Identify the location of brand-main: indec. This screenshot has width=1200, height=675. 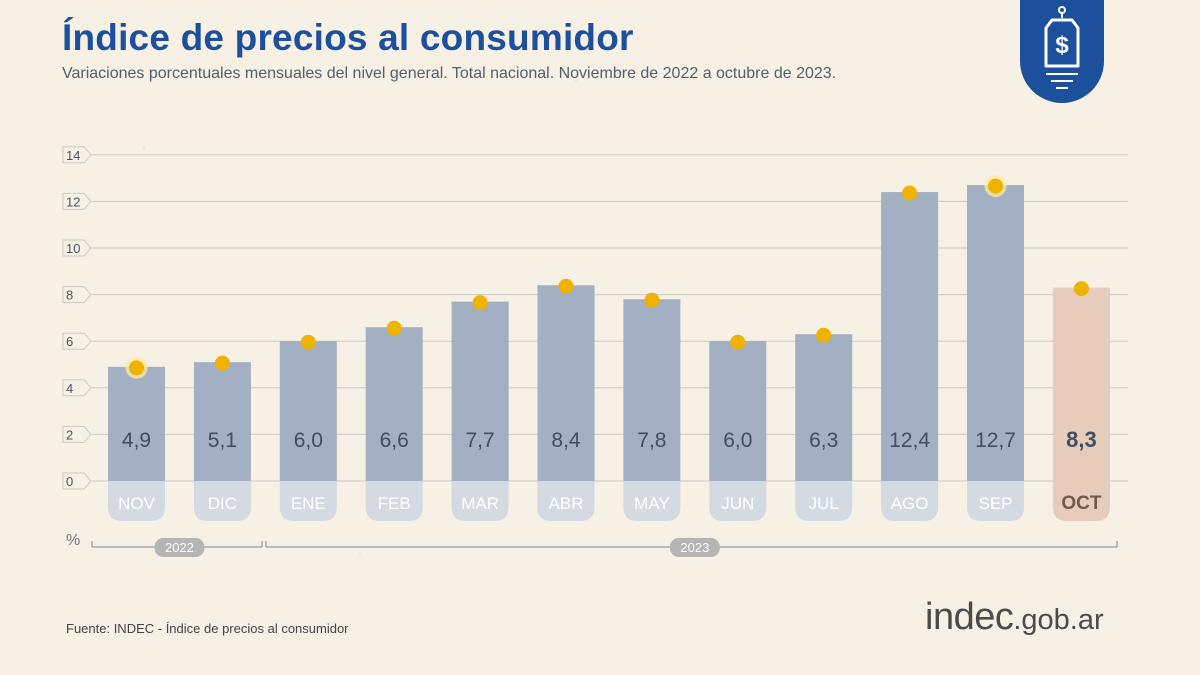
(969, 617).